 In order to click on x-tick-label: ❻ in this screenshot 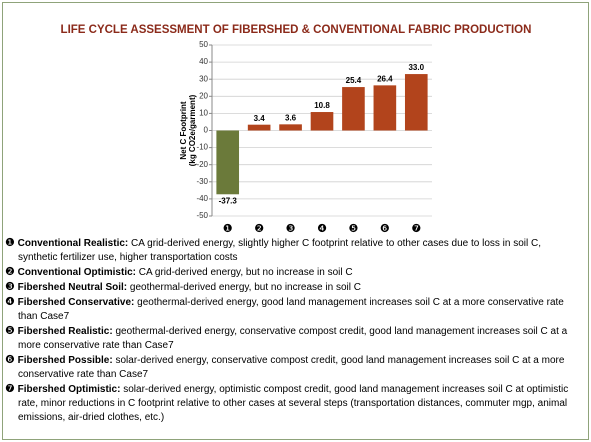, I will do `click(385, 229)`.